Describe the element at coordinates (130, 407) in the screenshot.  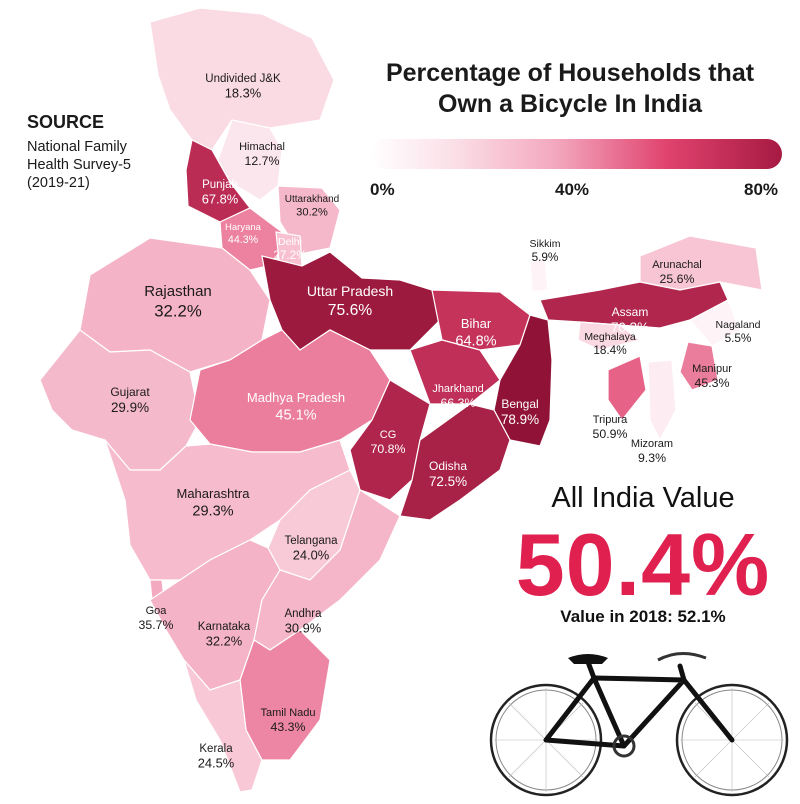
I see `region-value-gujarat: 29.9%` at that location.